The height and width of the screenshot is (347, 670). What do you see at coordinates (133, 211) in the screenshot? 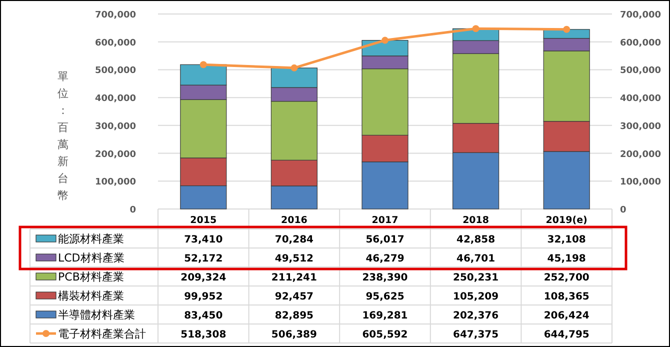
I see `y-tick-label: 0` at bounding box center [133, 211].